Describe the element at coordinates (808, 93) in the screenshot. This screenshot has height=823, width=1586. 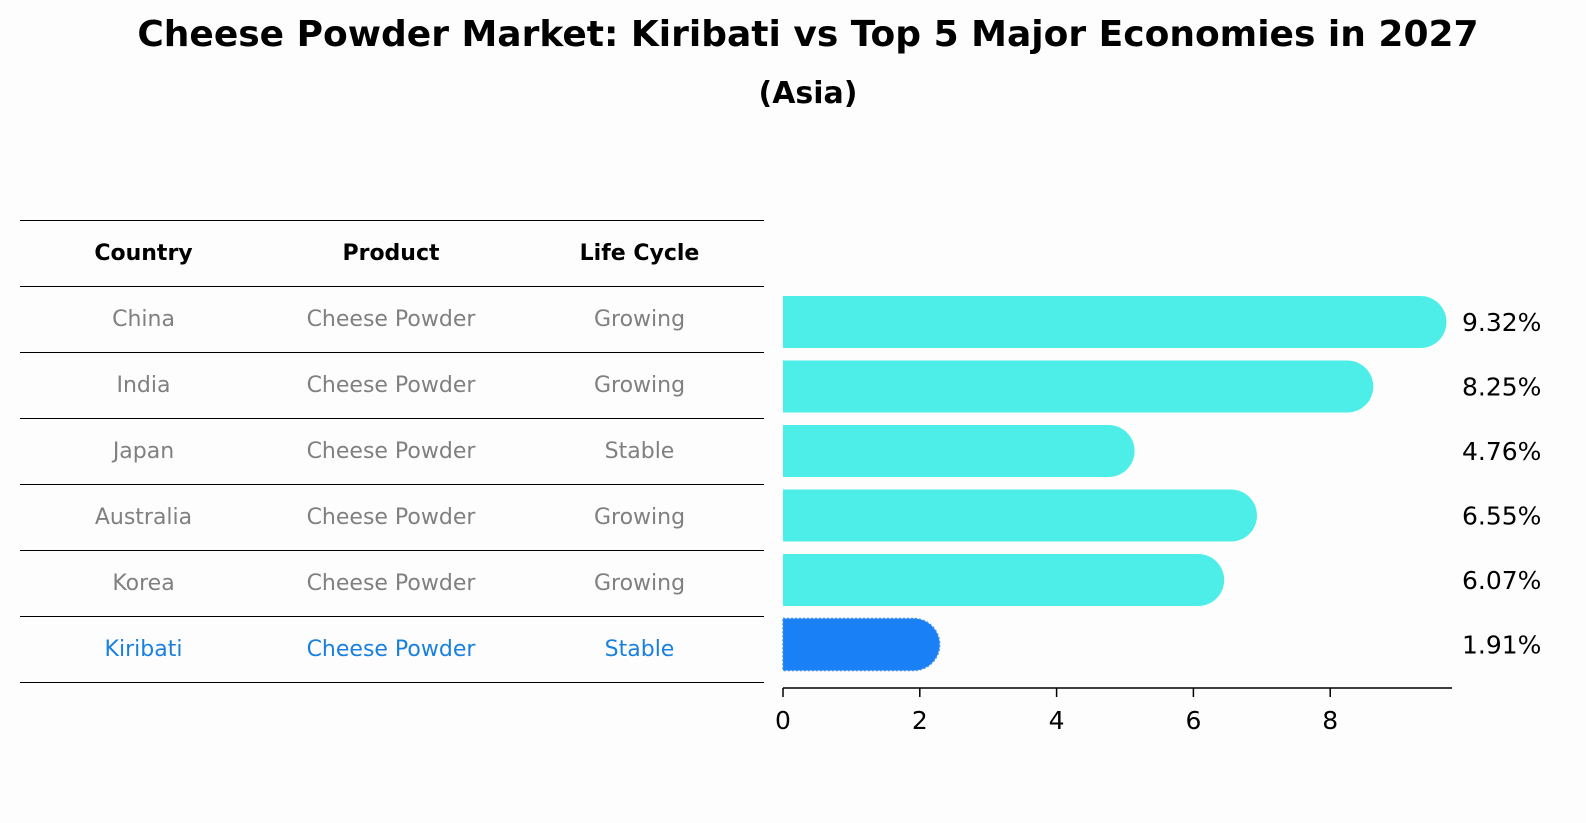
I see `chart-subtitle: (Asia)` at that location.